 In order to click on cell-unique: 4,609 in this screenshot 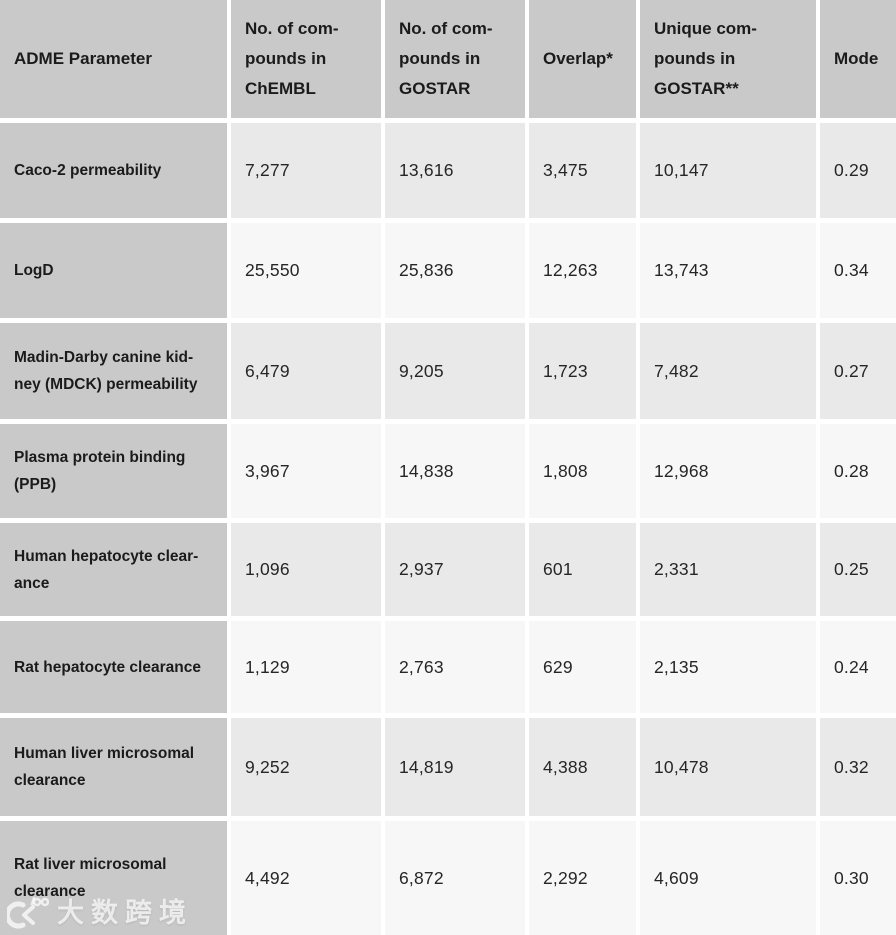, I will do `click(728, 878)`.